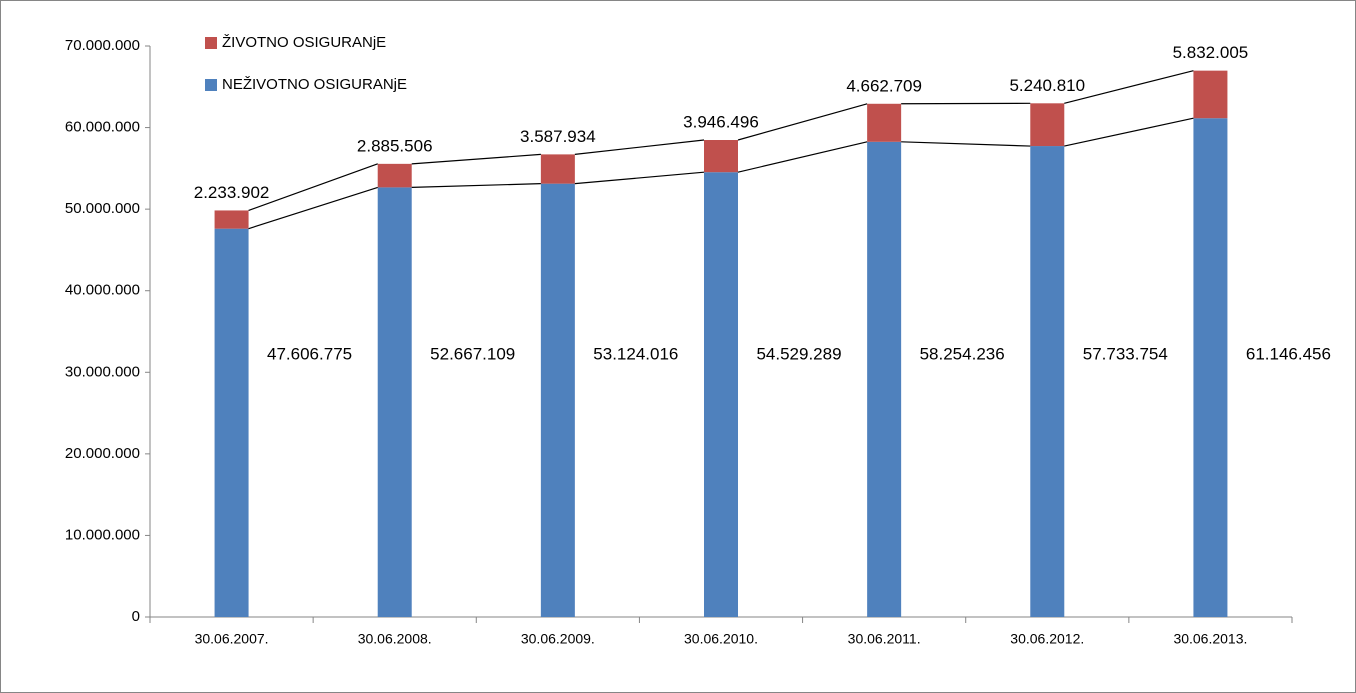  What do you see at coordinates (102, 453) in the screenshot?
I see `y-tick-label: 20.000.000` at bounding box center [102, 453].